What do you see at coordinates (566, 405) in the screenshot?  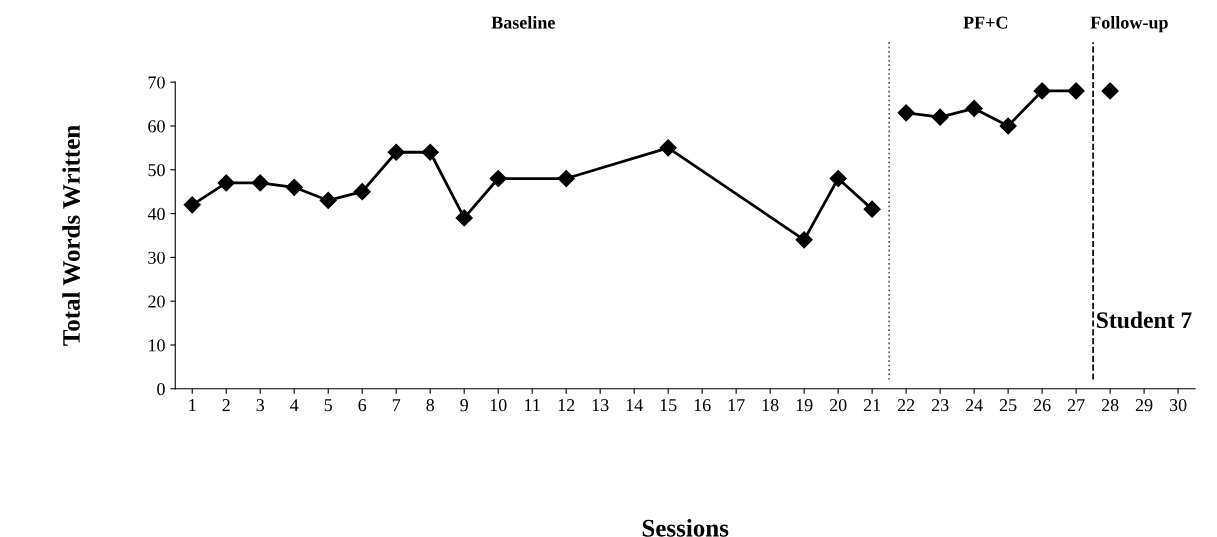 I see `x-tick-label: 12` at bounding box center [566, 405].